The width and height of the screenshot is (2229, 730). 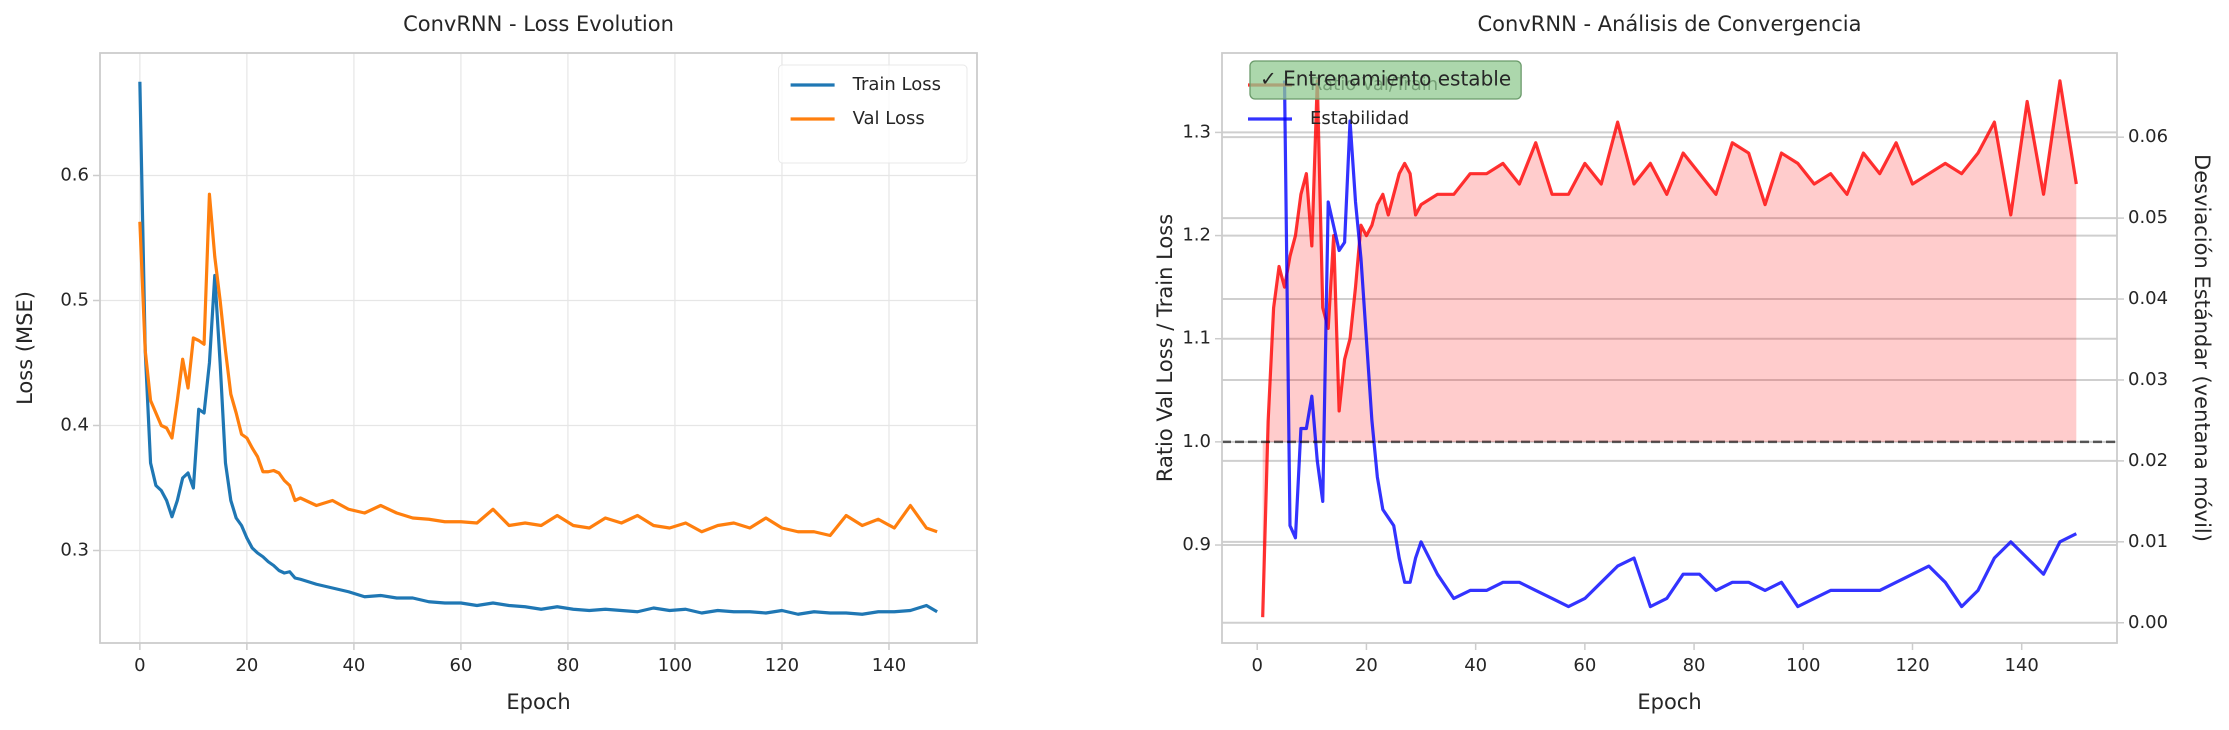 I want to click on legend-frame, so click(x=873, y=114).